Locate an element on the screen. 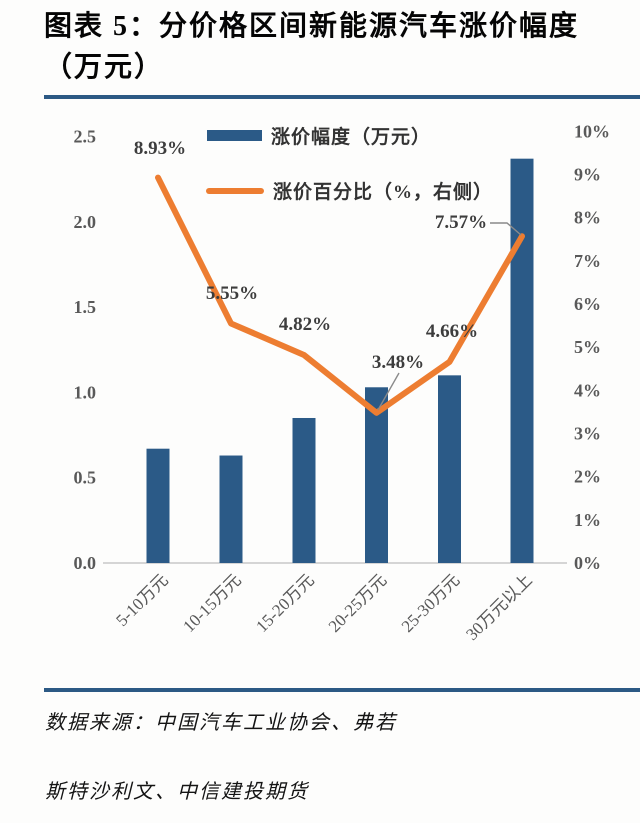 The image size is (640, 823). bar-series-swatch-icon is located at coordinates (234, 135).